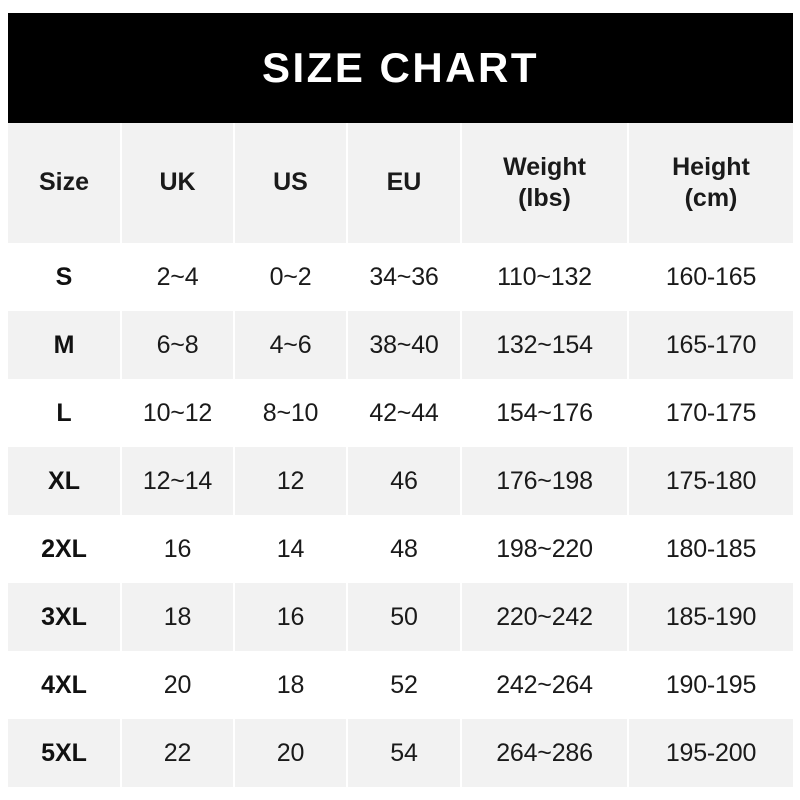 The width and height of the screenshot is (800, 800). I want to click on table-row: 3XL 18 16 50 220~242 185-190, so click(400, 617).